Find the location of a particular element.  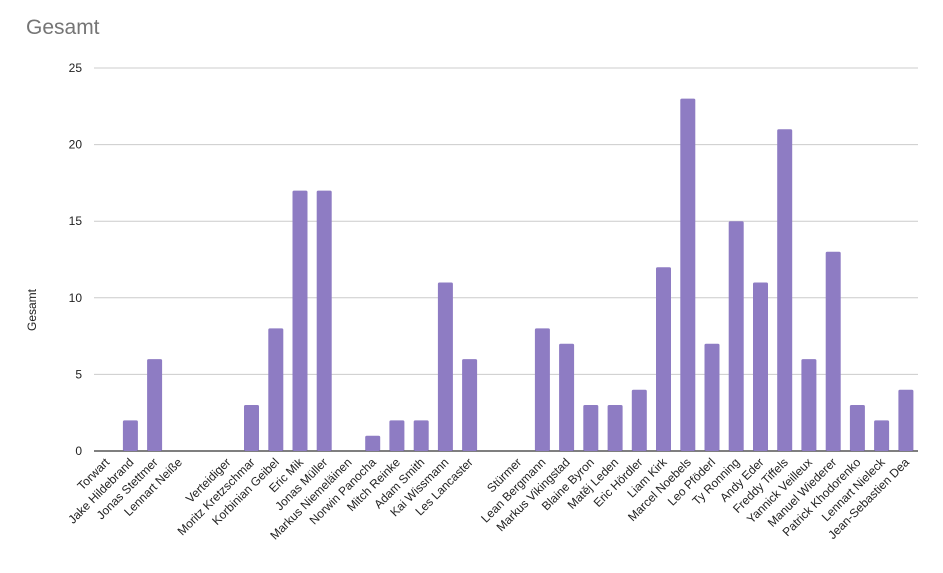

y-tick-label: 25 is located at coordinates (76, 68).